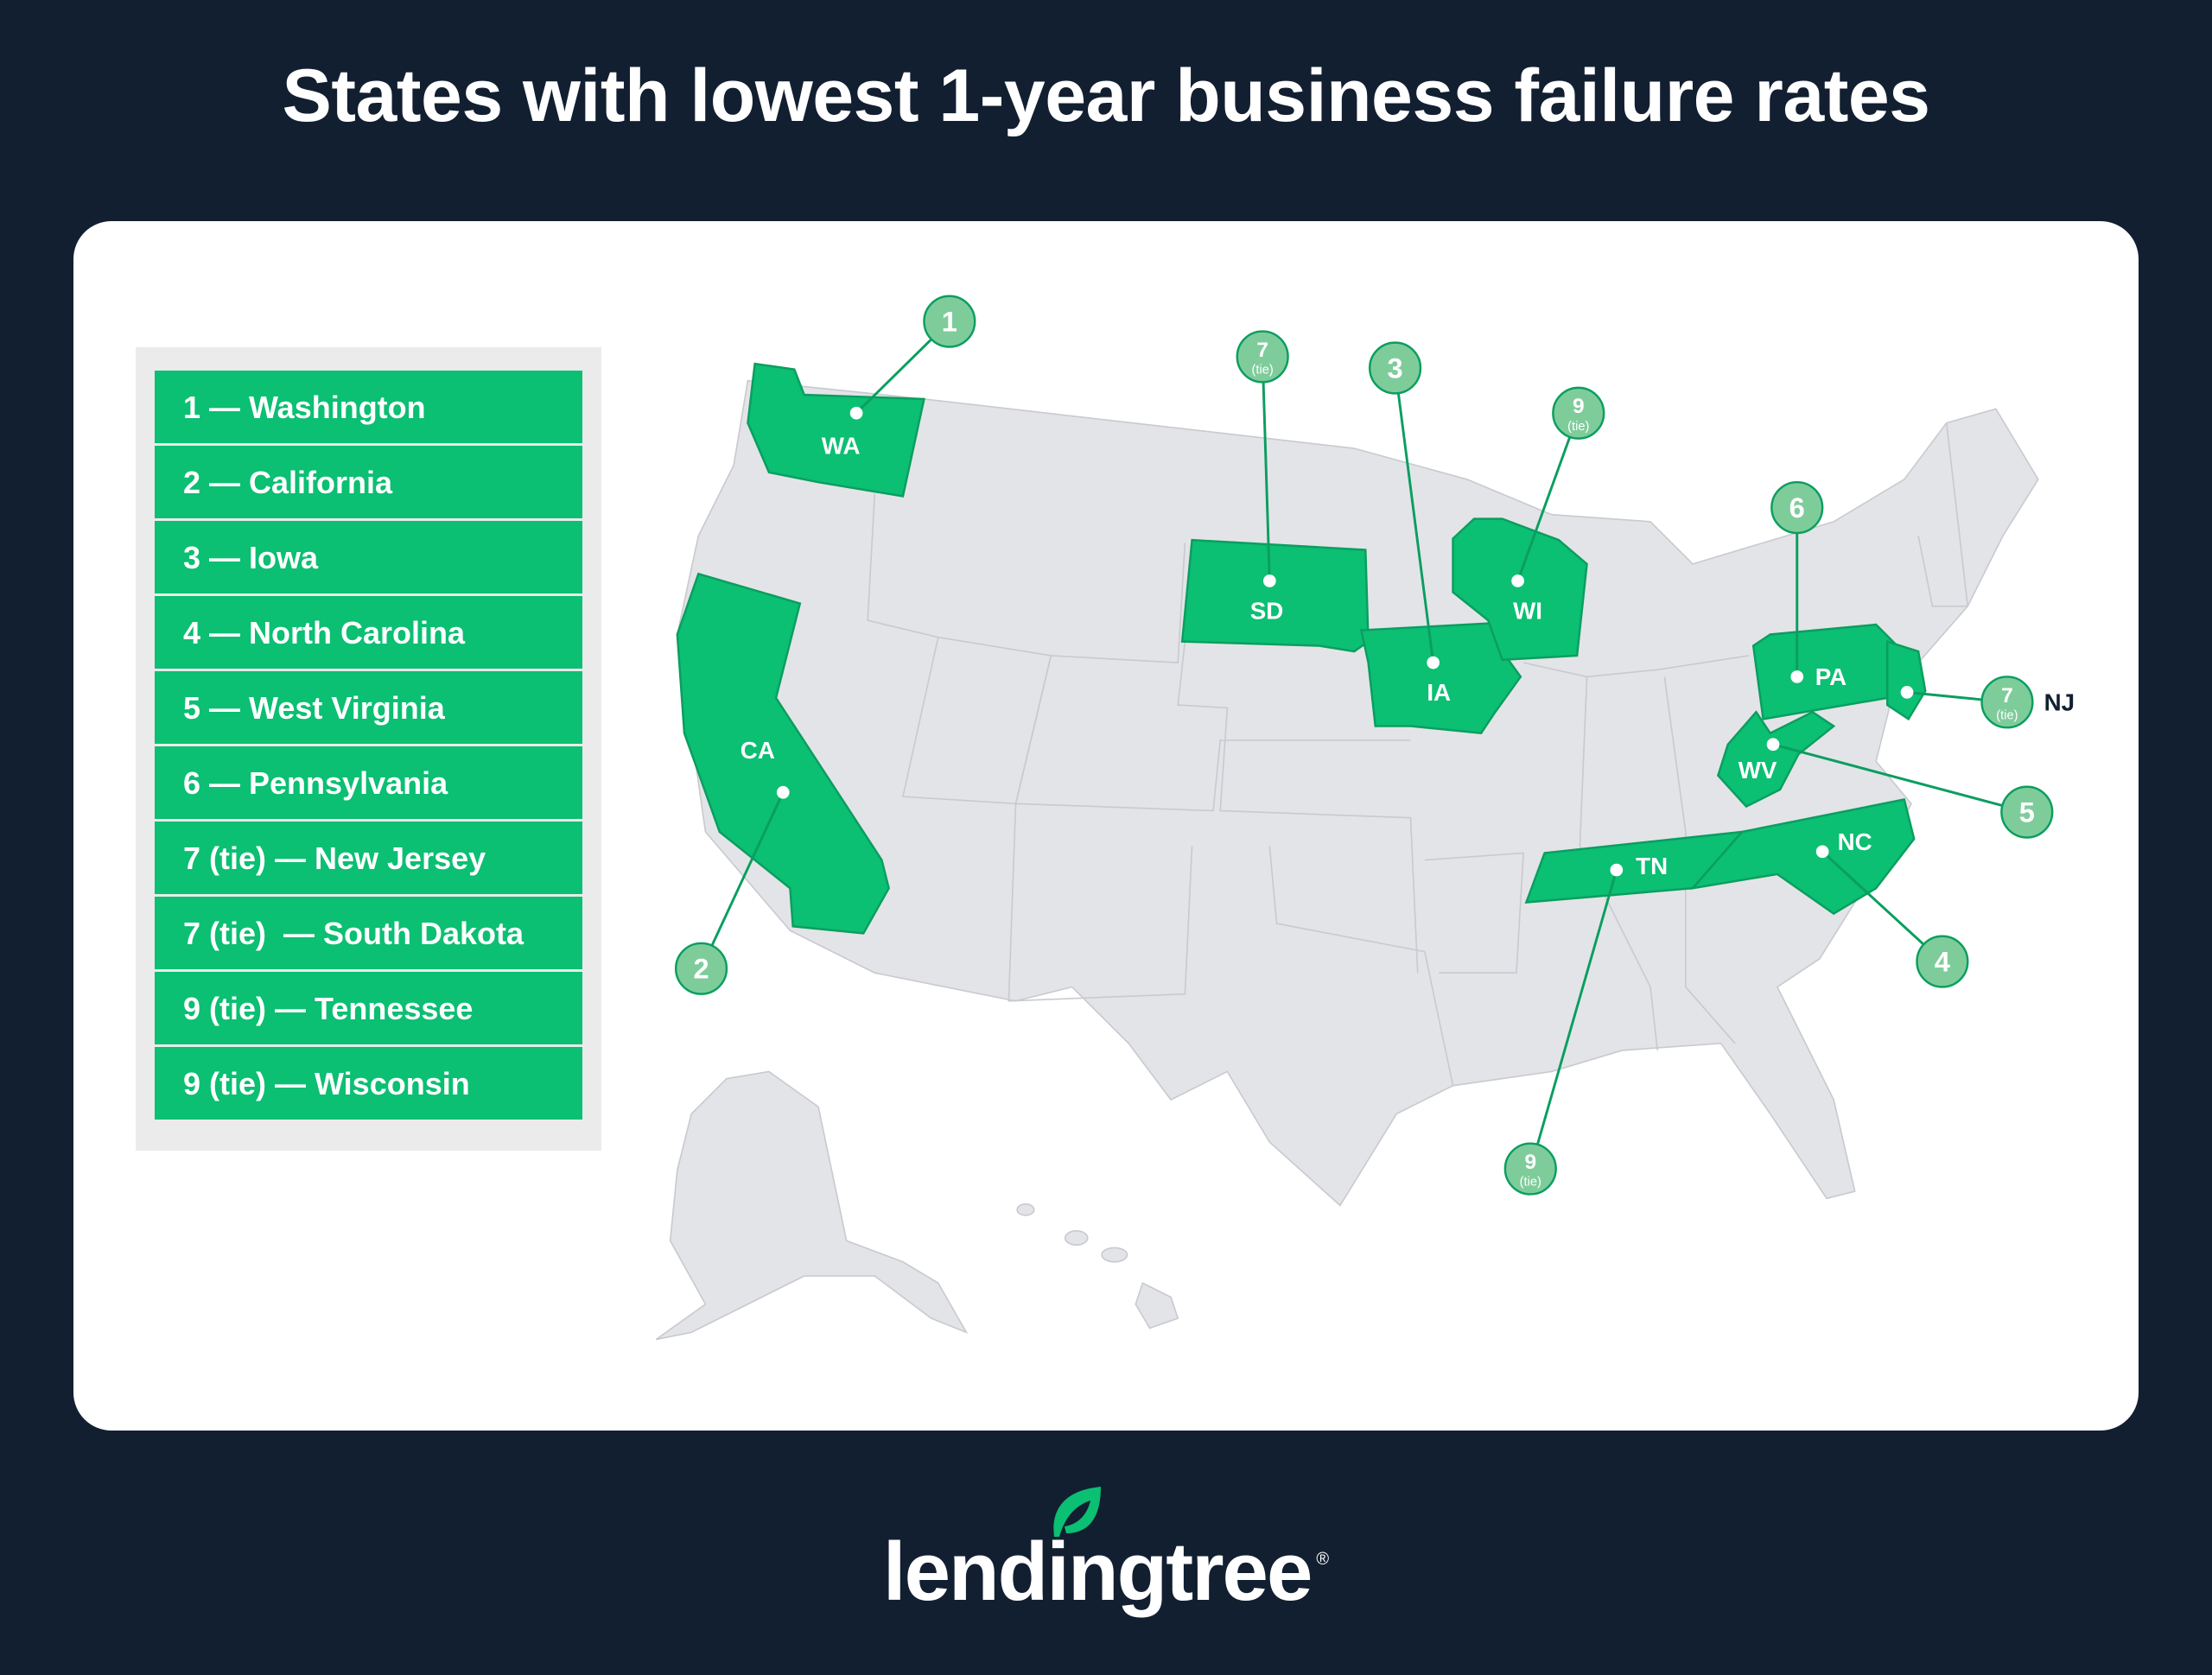  I want to click on legend-item: 4 — North Carolina, so click(368, 632).